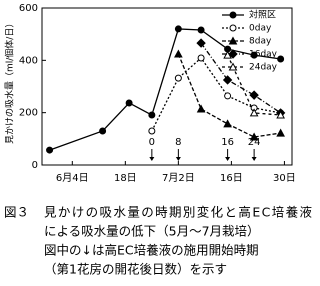 The image size is (320, 286). I want to click on legend-label: 8day, so click(260, 42).